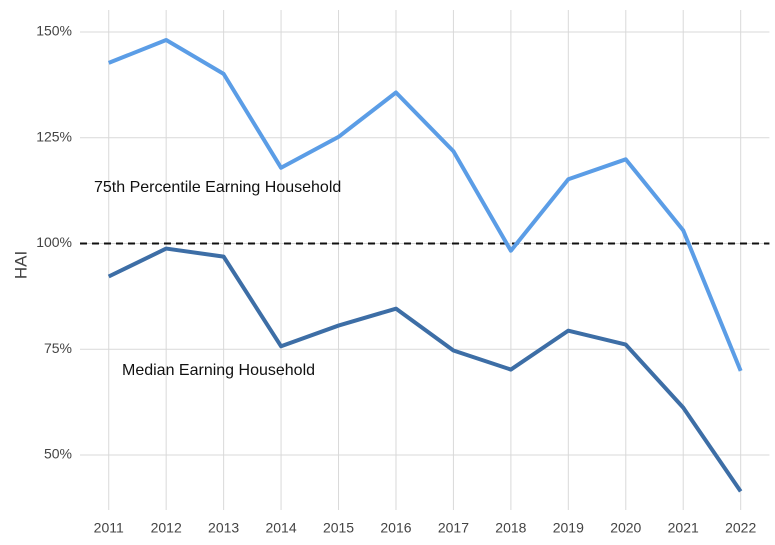  Describe the element at coordinates (217, 187) in the screenshot. I see `series-label: 75th Percentile Earning Household` at that location.